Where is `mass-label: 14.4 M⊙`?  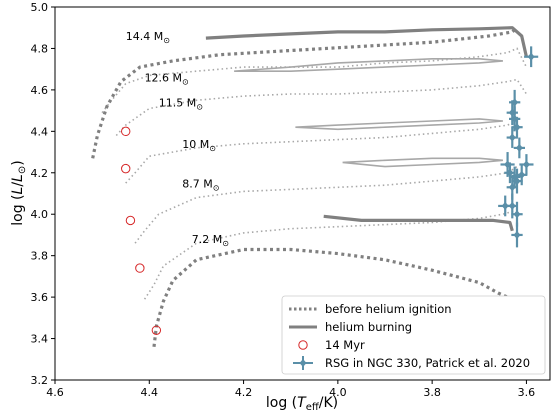
mass-label: 14.4 M⊙ is located at coordinates (148, 37).